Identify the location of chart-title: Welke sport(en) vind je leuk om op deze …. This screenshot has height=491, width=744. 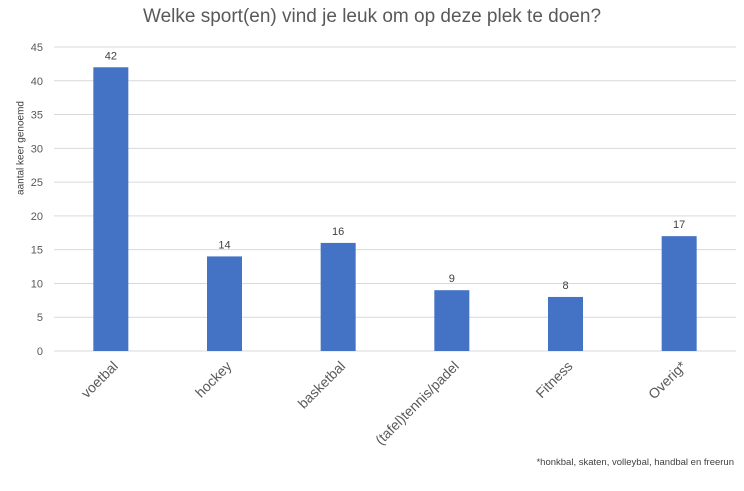
(372, 16).